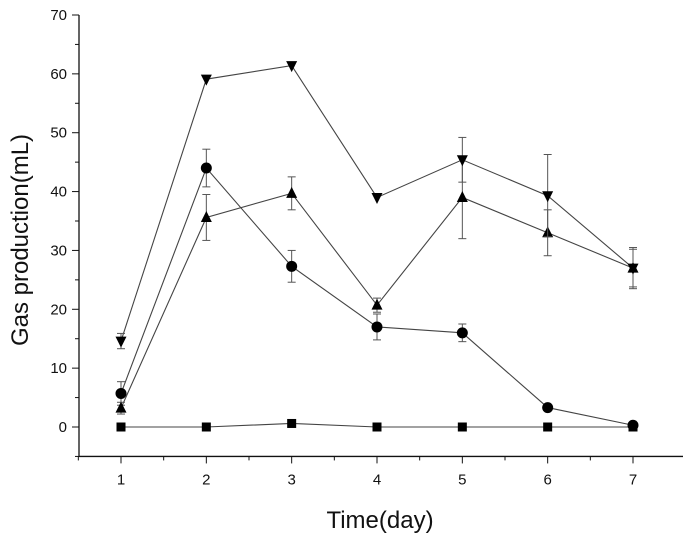  Describe the element at coordinates (206, 479) in the screenshot. I see `x-tick-label: 2` at that location.